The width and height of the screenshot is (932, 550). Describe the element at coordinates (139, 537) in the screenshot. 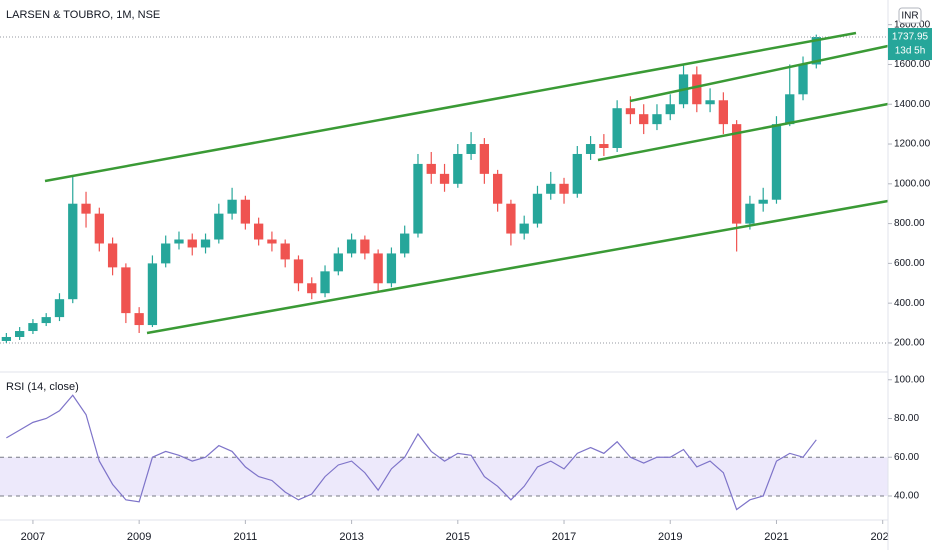

I see `x-tick-label: 2009` at that location.